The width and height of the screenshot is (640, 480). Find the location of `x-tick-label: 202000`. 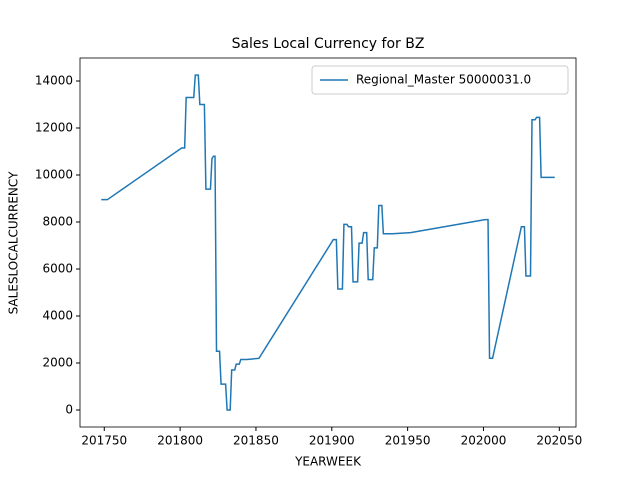

x-tick-label: 202000 is located at coordinates (484, 441).